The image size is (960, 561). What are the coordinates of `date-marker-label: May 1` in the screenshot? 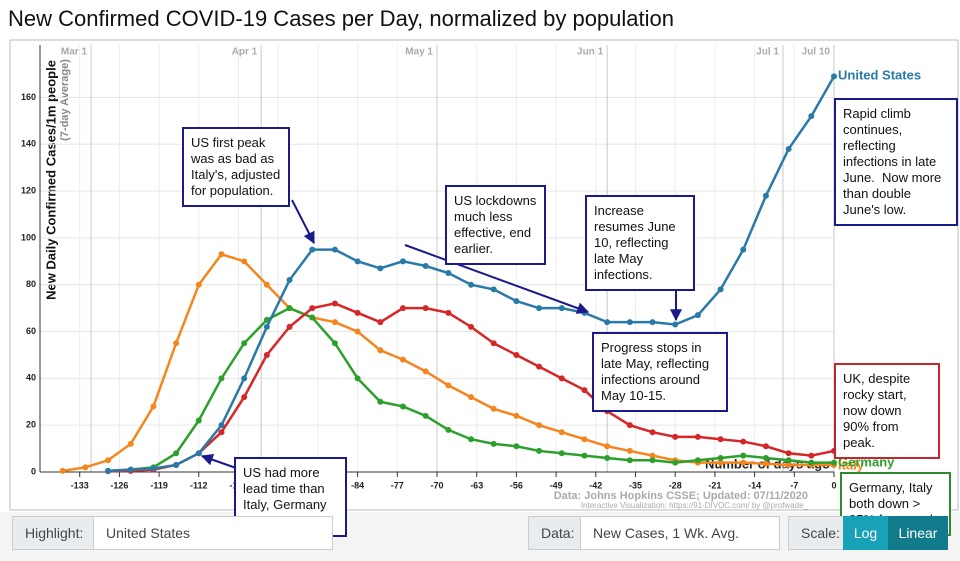 It's located at (419, 52).